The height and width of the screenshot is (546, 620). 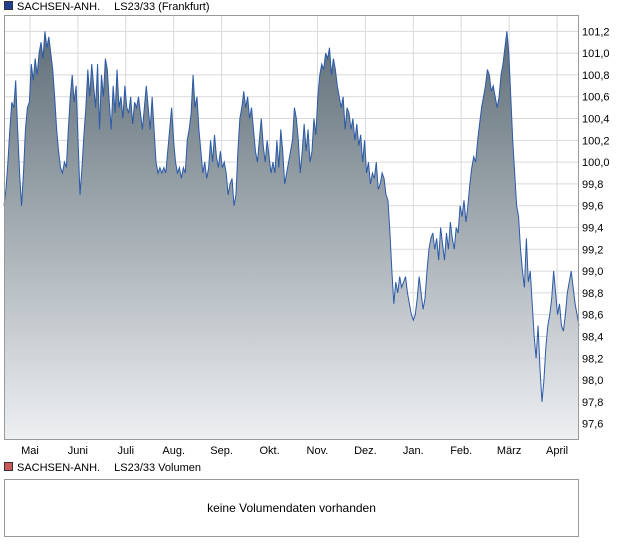 What do you see at coordinates (596, 120) in the screenshot?
I see `y-tick-label: 100,4` at bounding box center [596, 120].